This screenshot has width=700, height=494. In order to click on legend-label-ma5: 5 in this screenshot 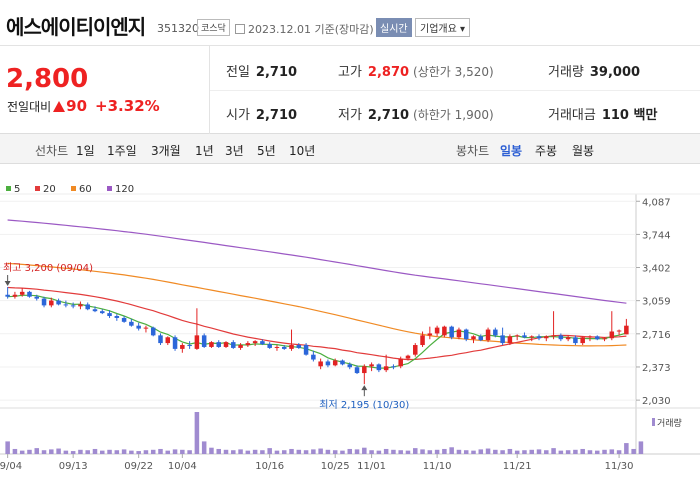, I will do `click(17, 189)`.